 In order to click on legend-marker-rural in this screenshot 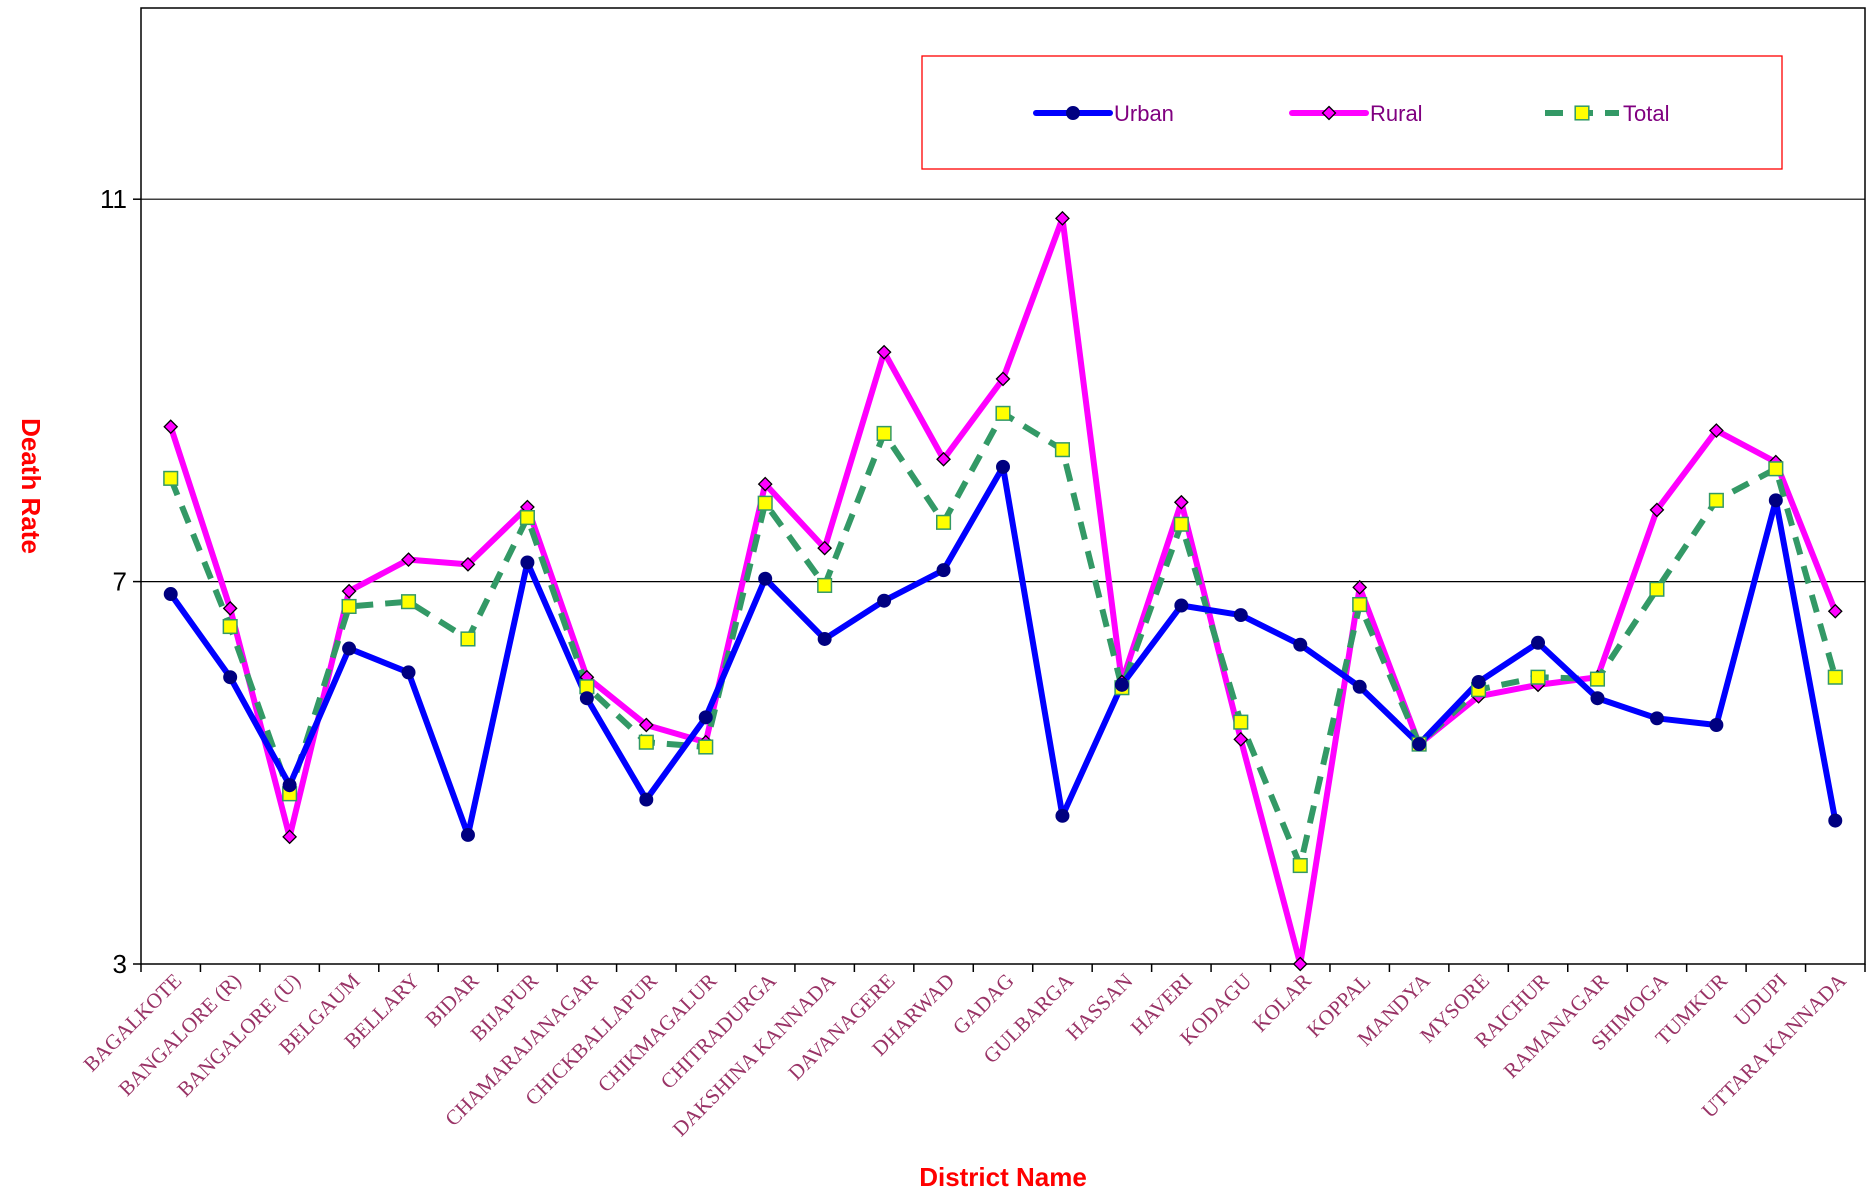, I will do `click(1329, 113)`.